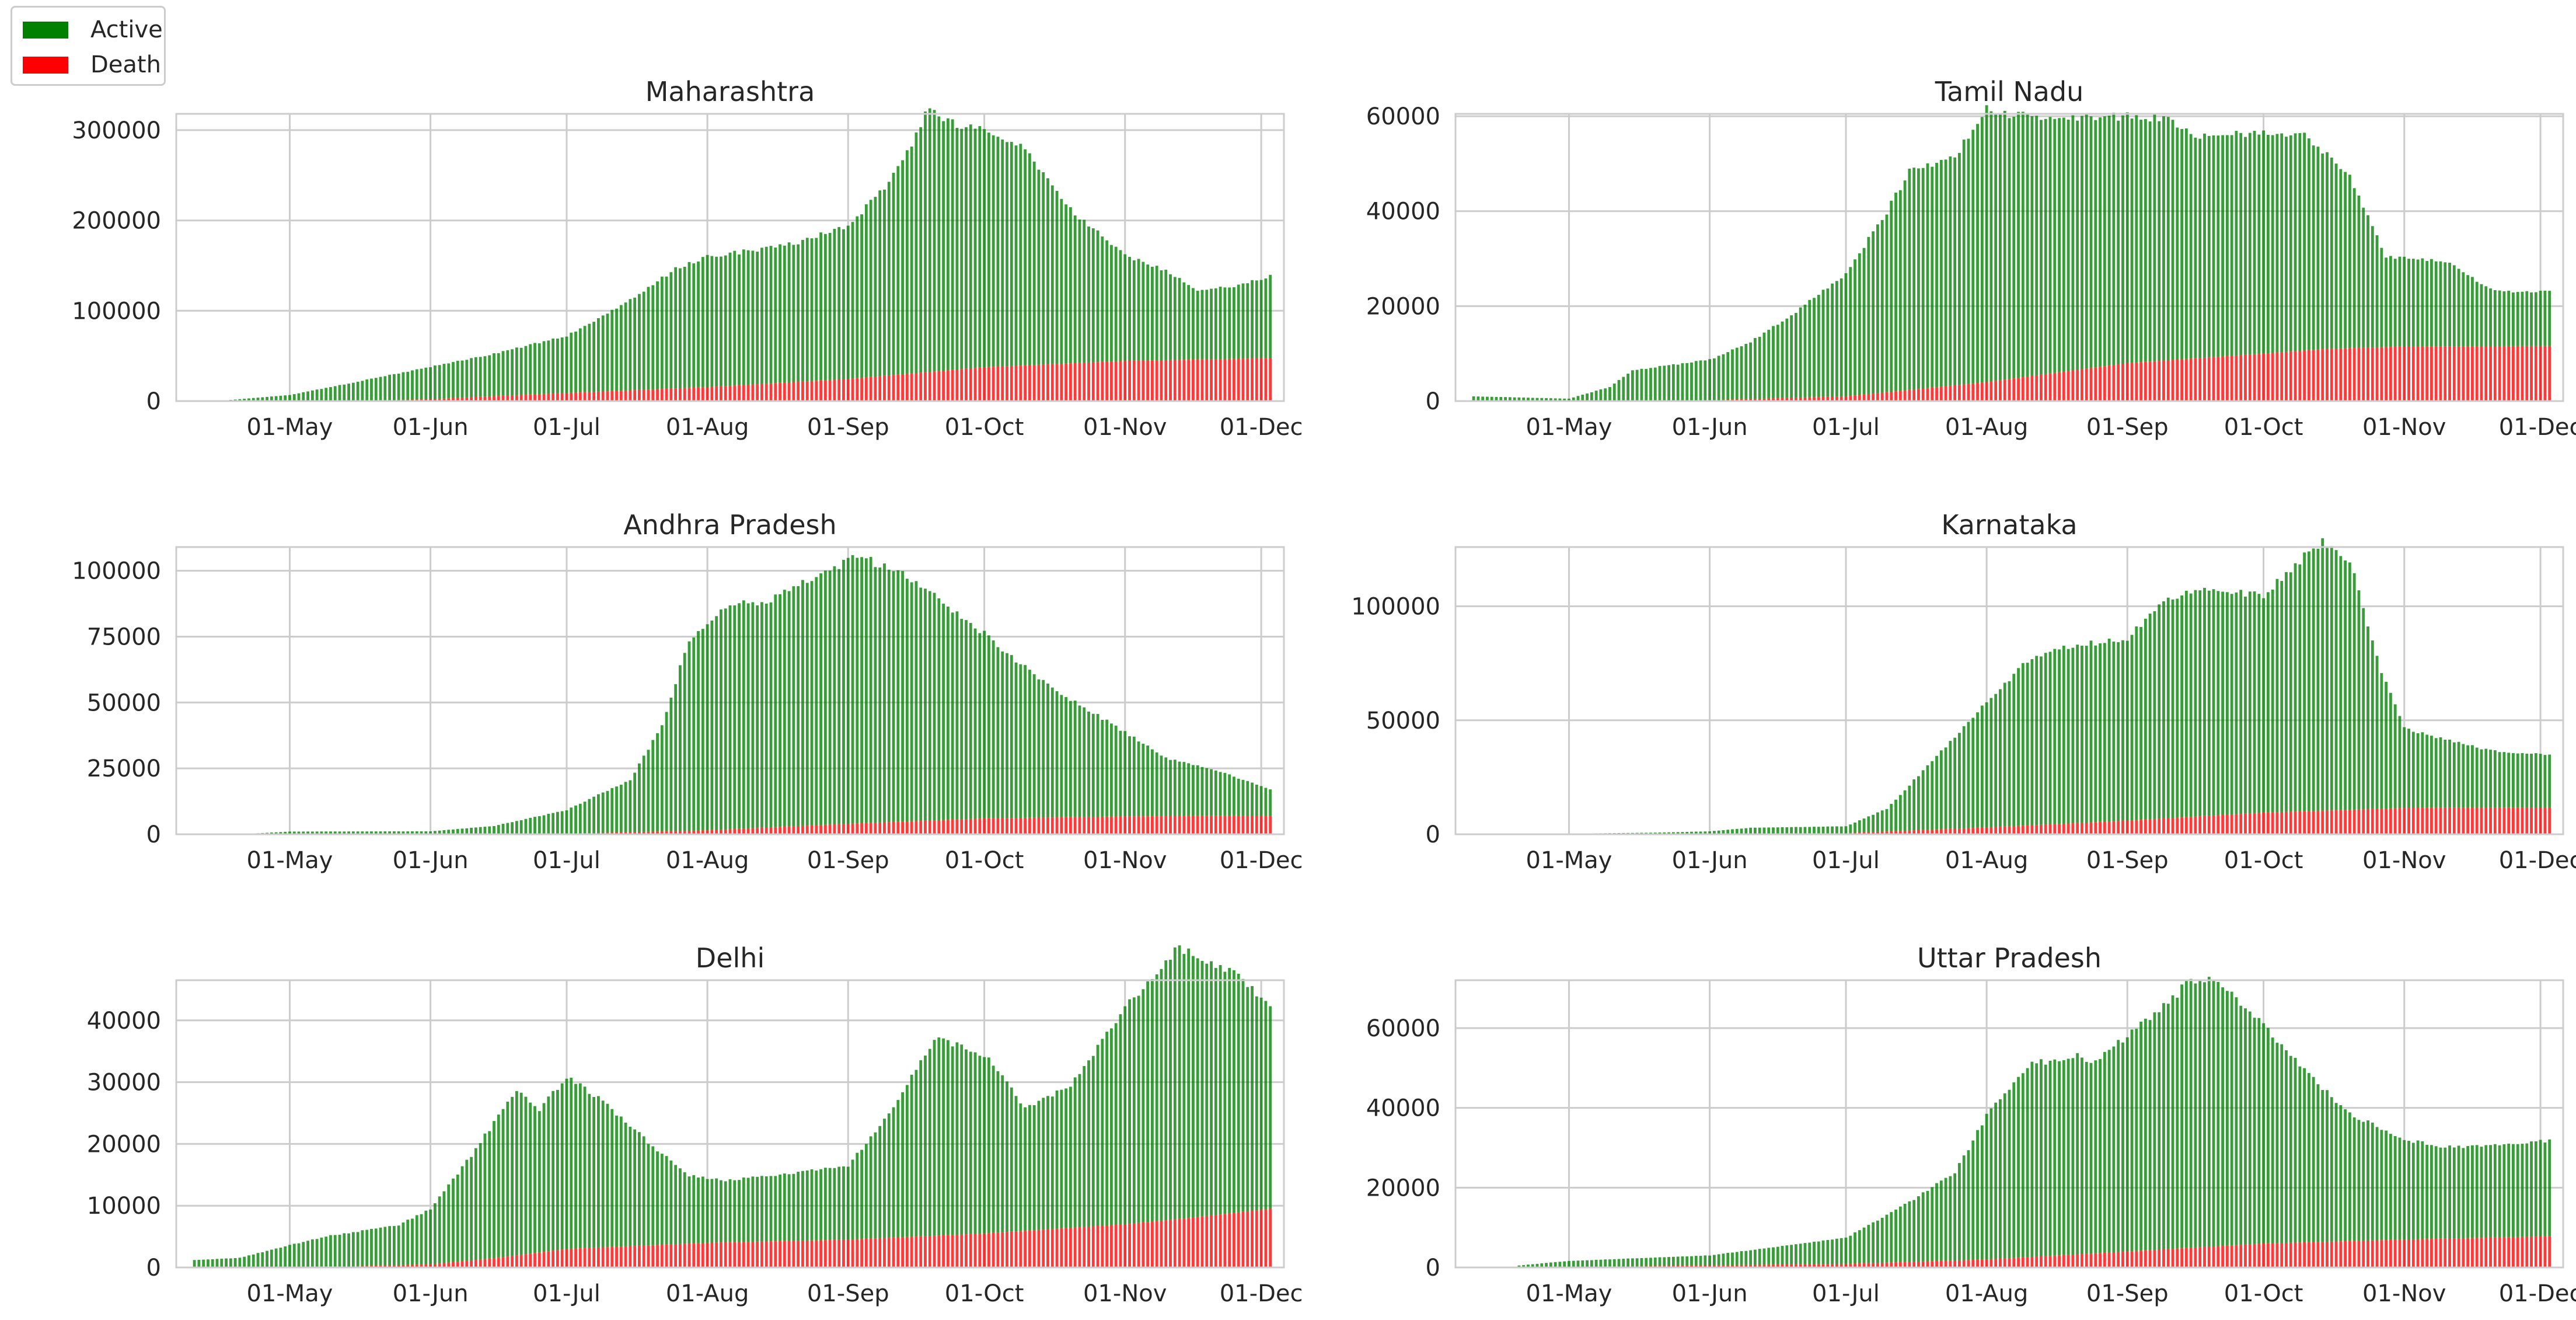  I want to click on x-tick-label: 01-May, so click(289, 1293).